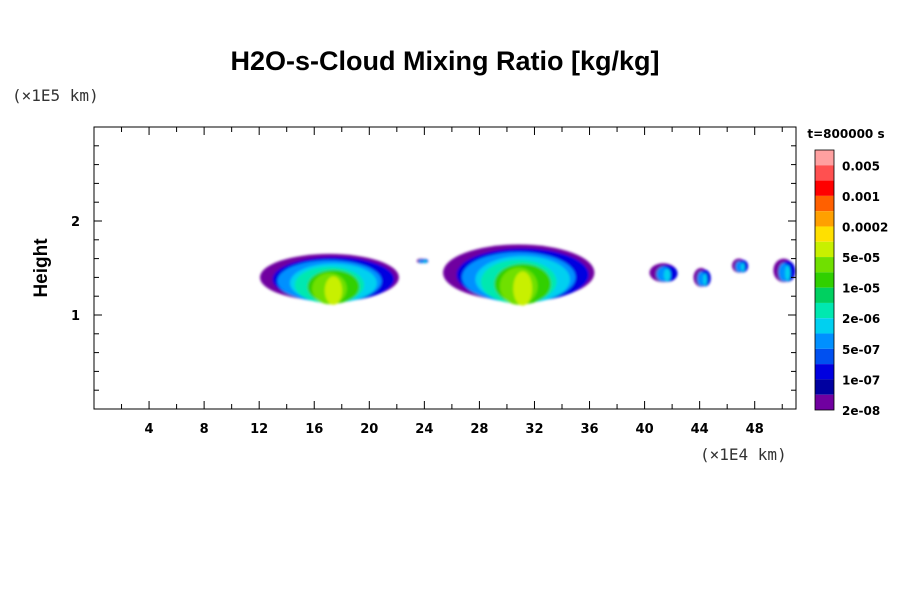  I want to click on cloud-field, so click(527, 275).